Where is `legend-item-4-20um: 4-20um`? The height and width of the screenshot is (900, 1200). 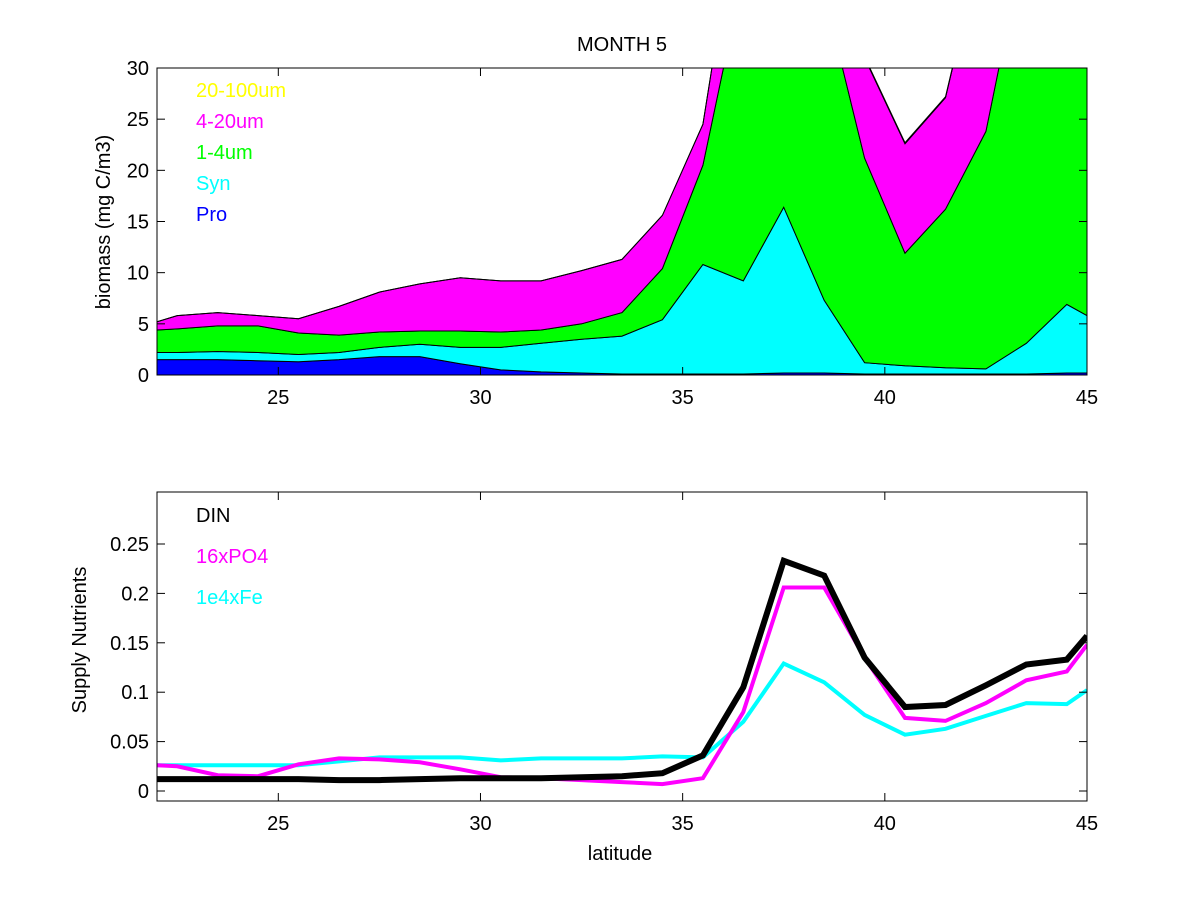
legend-item-4-20um: 4-20um is located at coordinates (230, 122).